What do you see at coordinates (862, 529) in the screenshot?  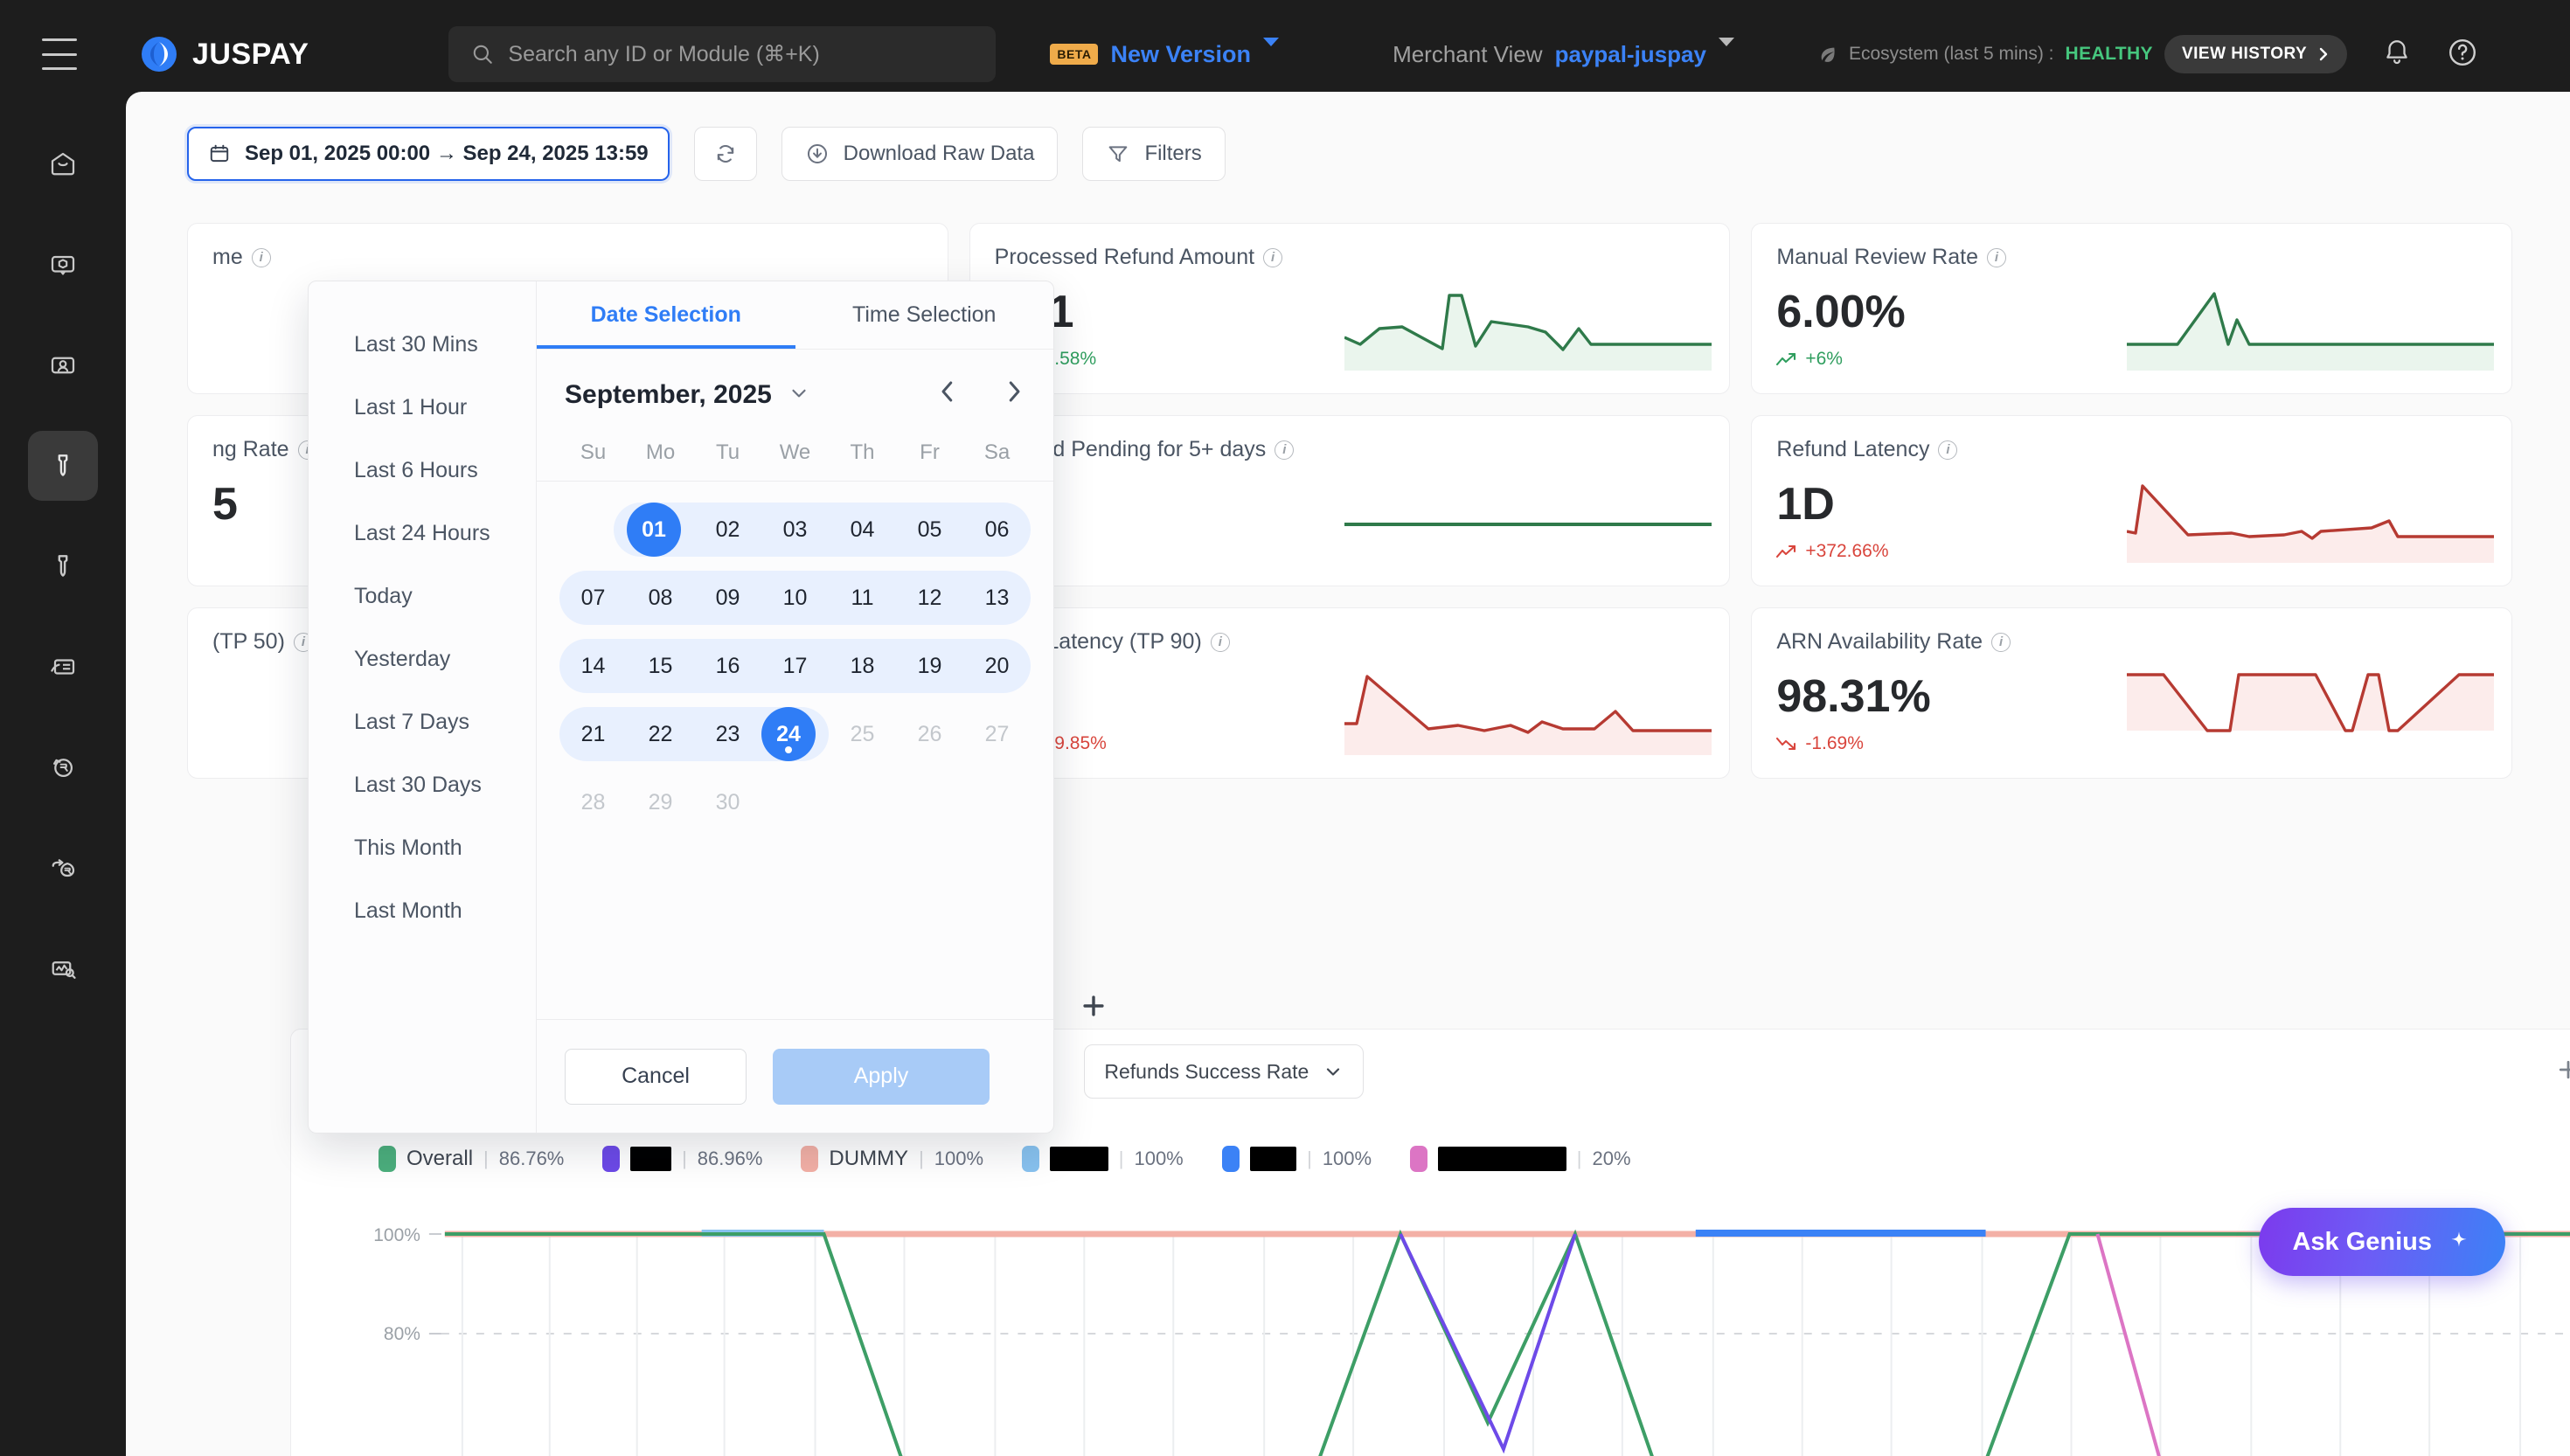 I see `calendar-day: 04` at bounding box center [862, 529].